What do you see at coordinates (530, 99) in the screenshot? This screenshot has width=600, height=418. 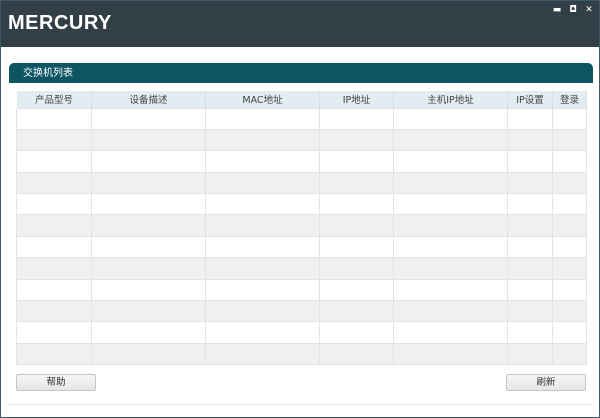 I see `col-ip-settings: IP设置` at bounding box center [530, 99].